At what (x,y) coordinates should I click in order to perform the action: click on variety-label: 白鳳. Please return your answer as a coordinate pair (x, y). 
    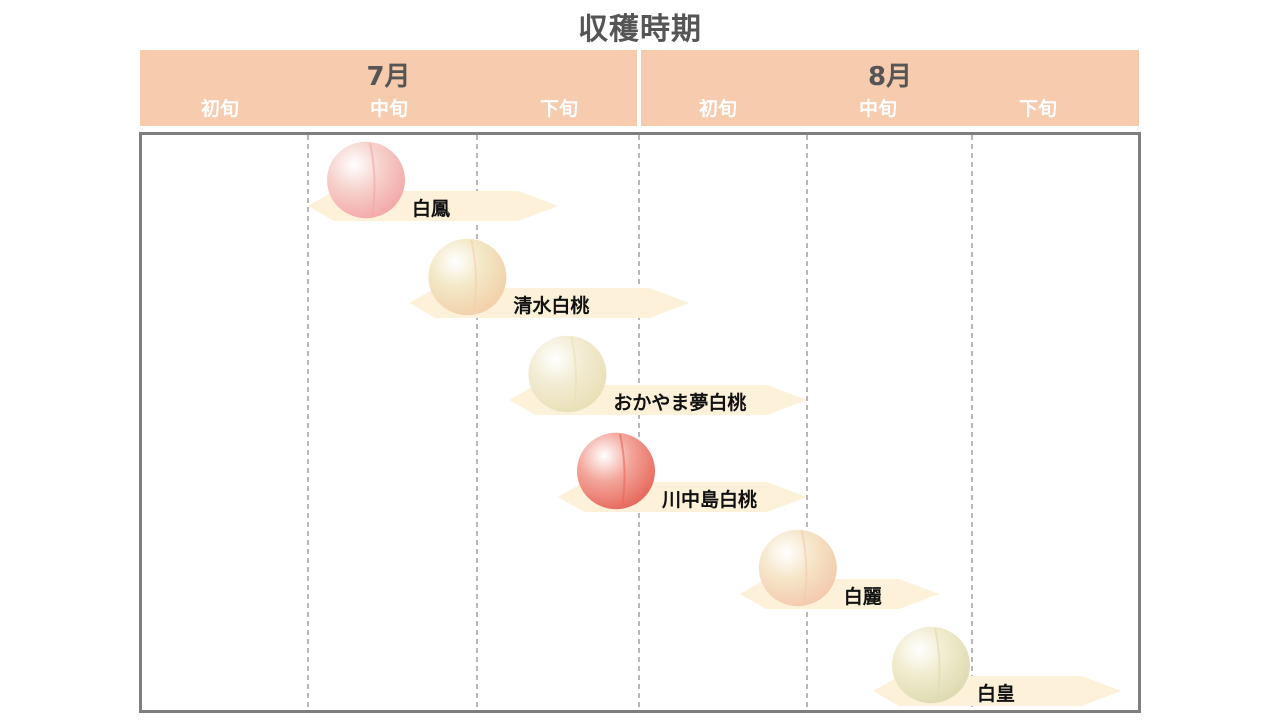
    Looking at the image, I should click on (431, 208).